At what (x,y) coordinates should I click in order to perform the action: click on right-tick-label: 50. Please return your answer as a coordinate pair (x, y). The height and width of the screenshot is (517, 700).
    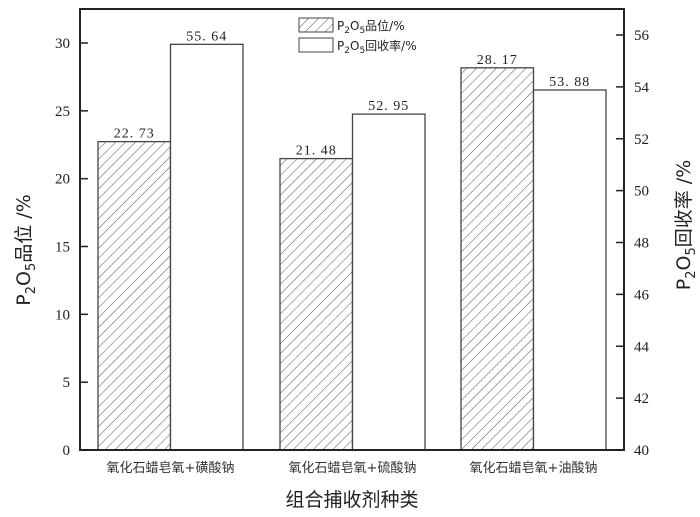
    Looking at the image, I should click on (641, 192).